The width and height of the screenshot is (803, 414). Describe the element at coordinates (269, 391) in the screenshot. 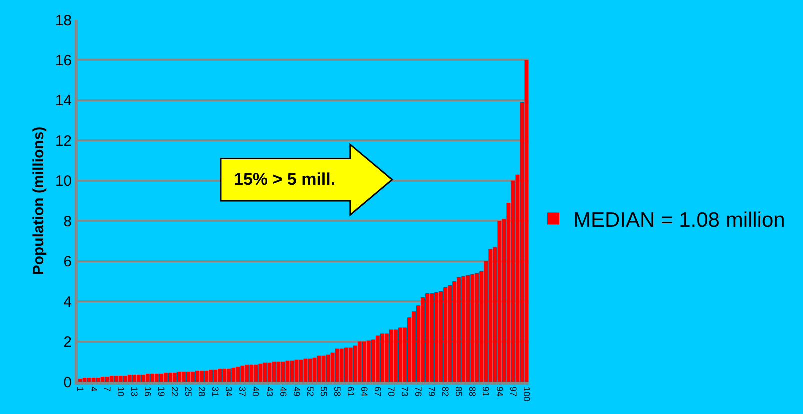

I see `x-tick-label: 43` at that location.